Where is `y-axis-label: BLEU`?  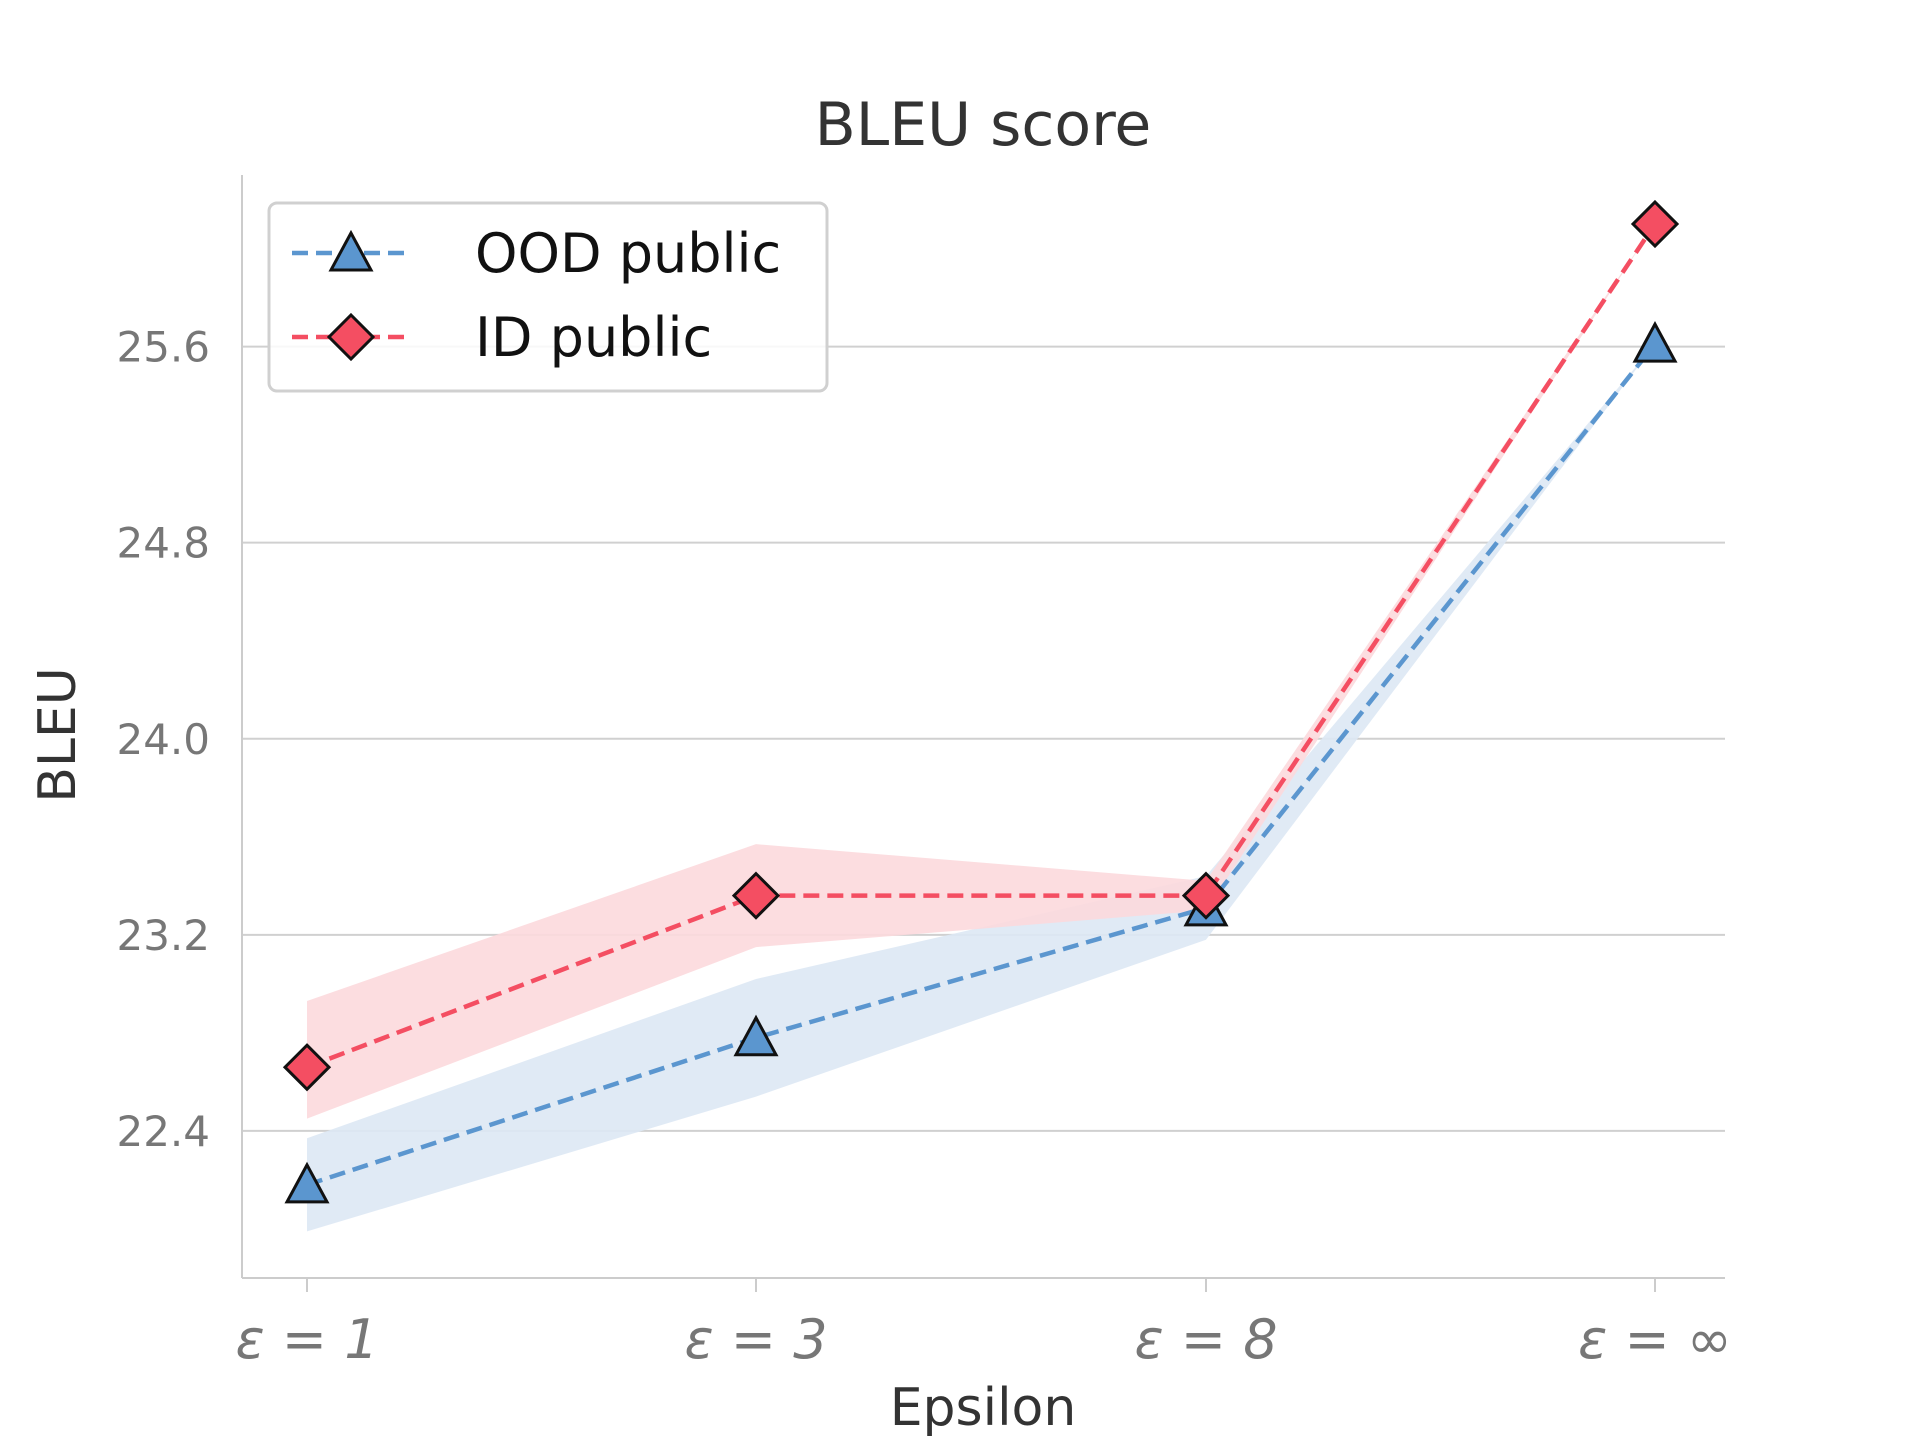
y-axis-label: BLEU is located at coordinates (58, 735).